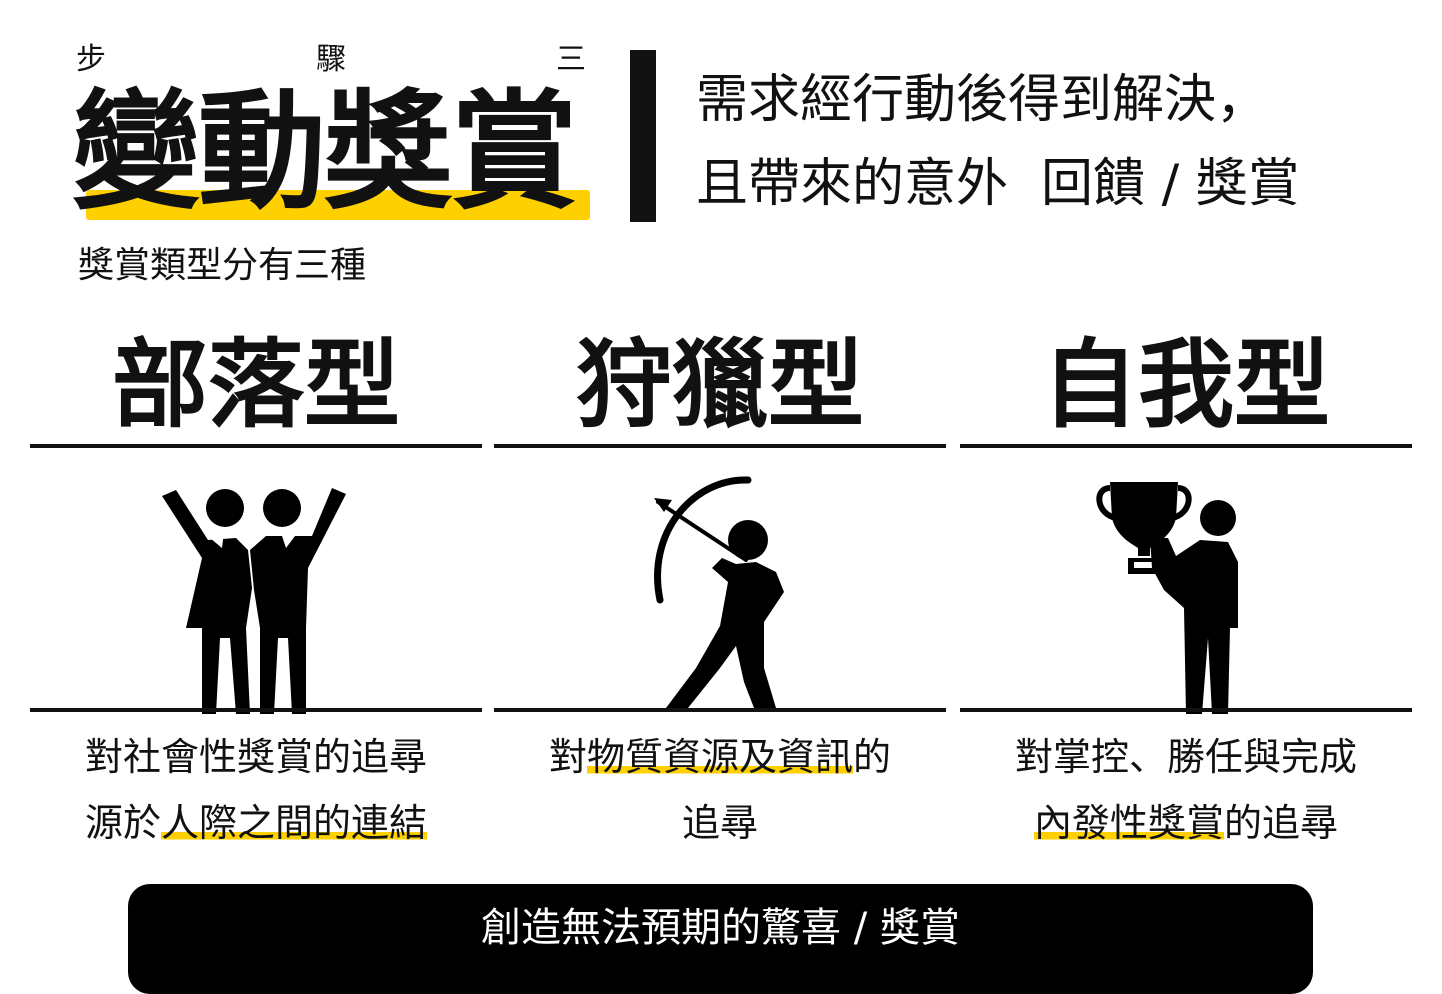 The width and height of the screenshot is (1442, 994). What do you see at coordinates (872, 757) in the screenshot?
I see `desc-text: 的` at bounding box center [872, 757].